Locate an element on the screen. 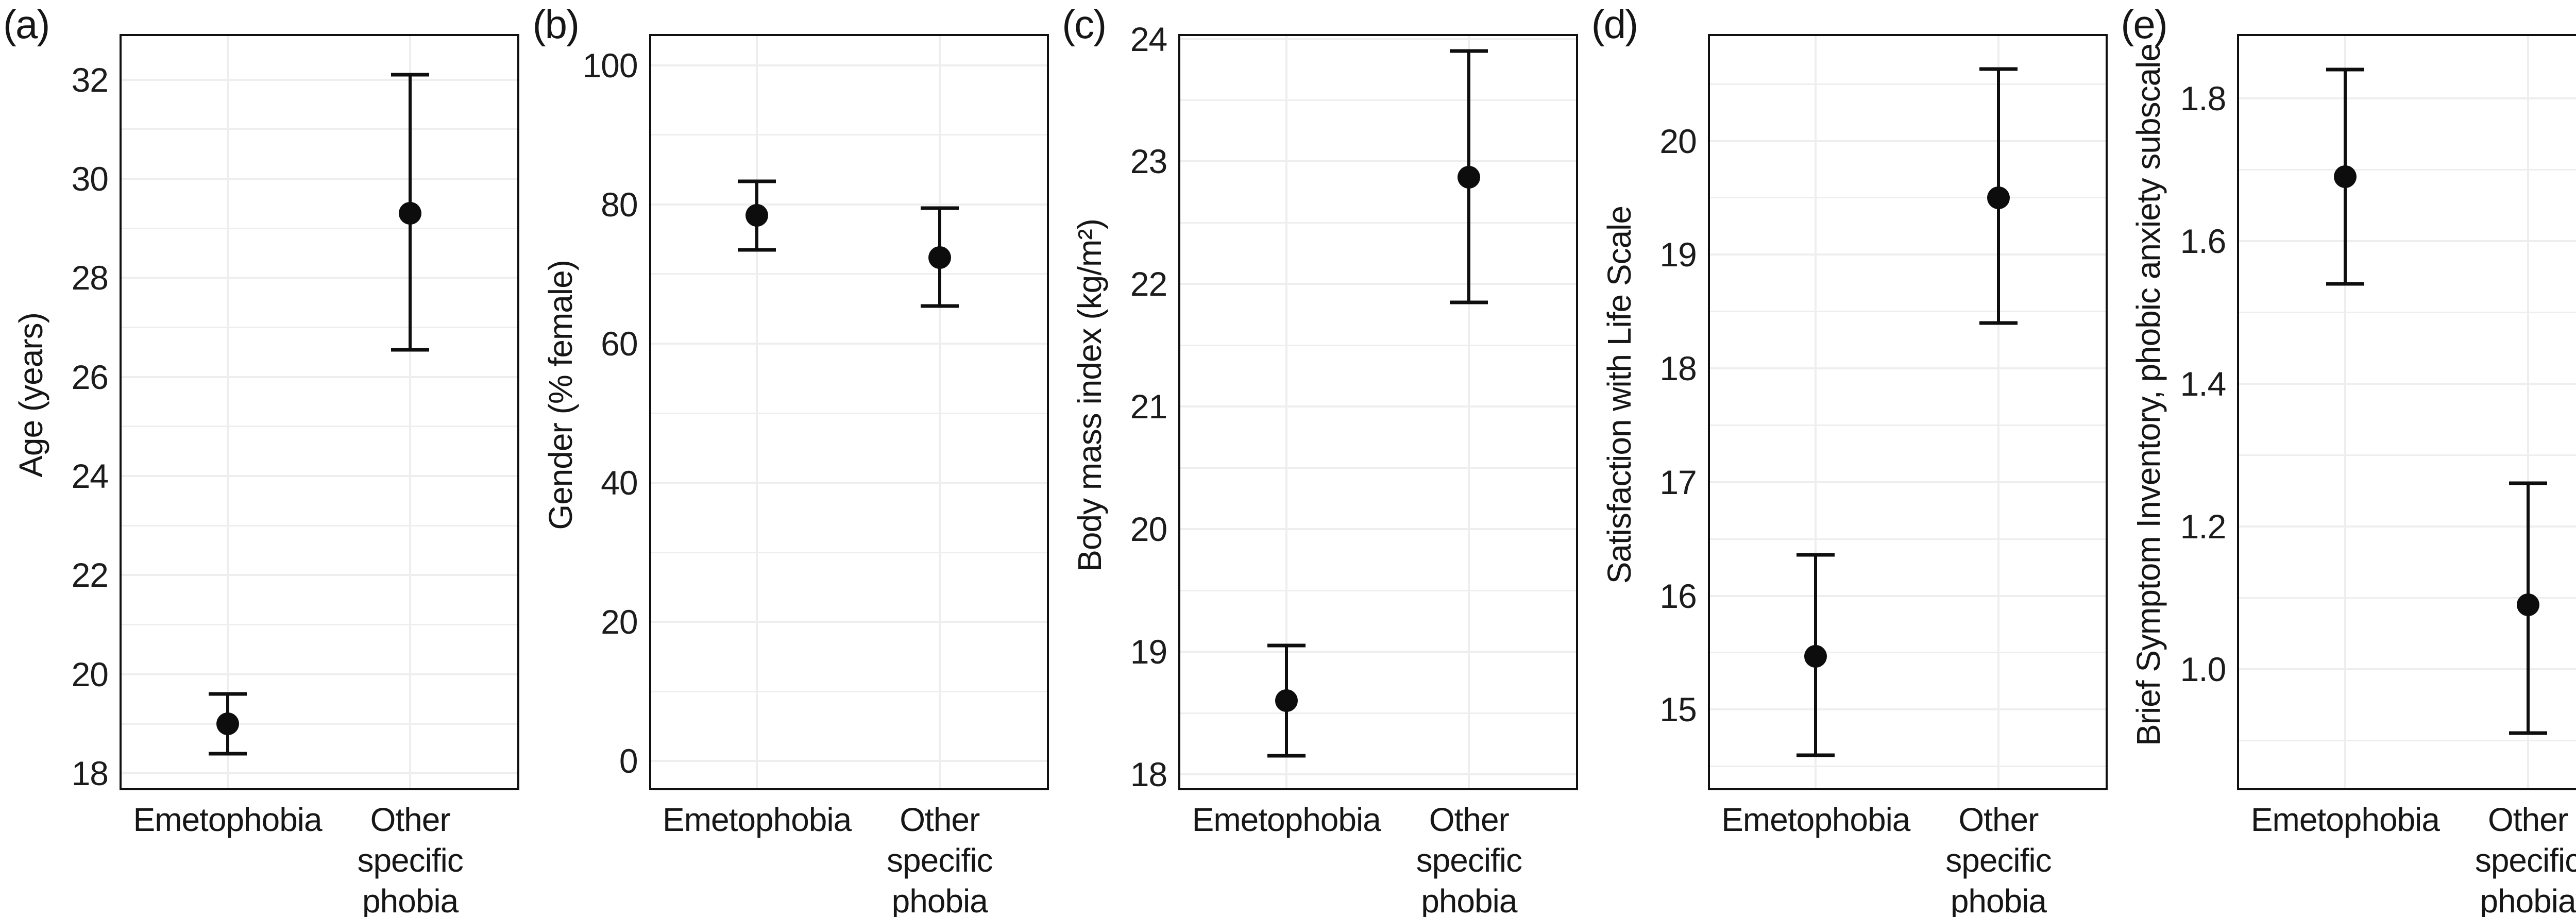  y-tick-label: 16 is located at coordinates (1678, 596).